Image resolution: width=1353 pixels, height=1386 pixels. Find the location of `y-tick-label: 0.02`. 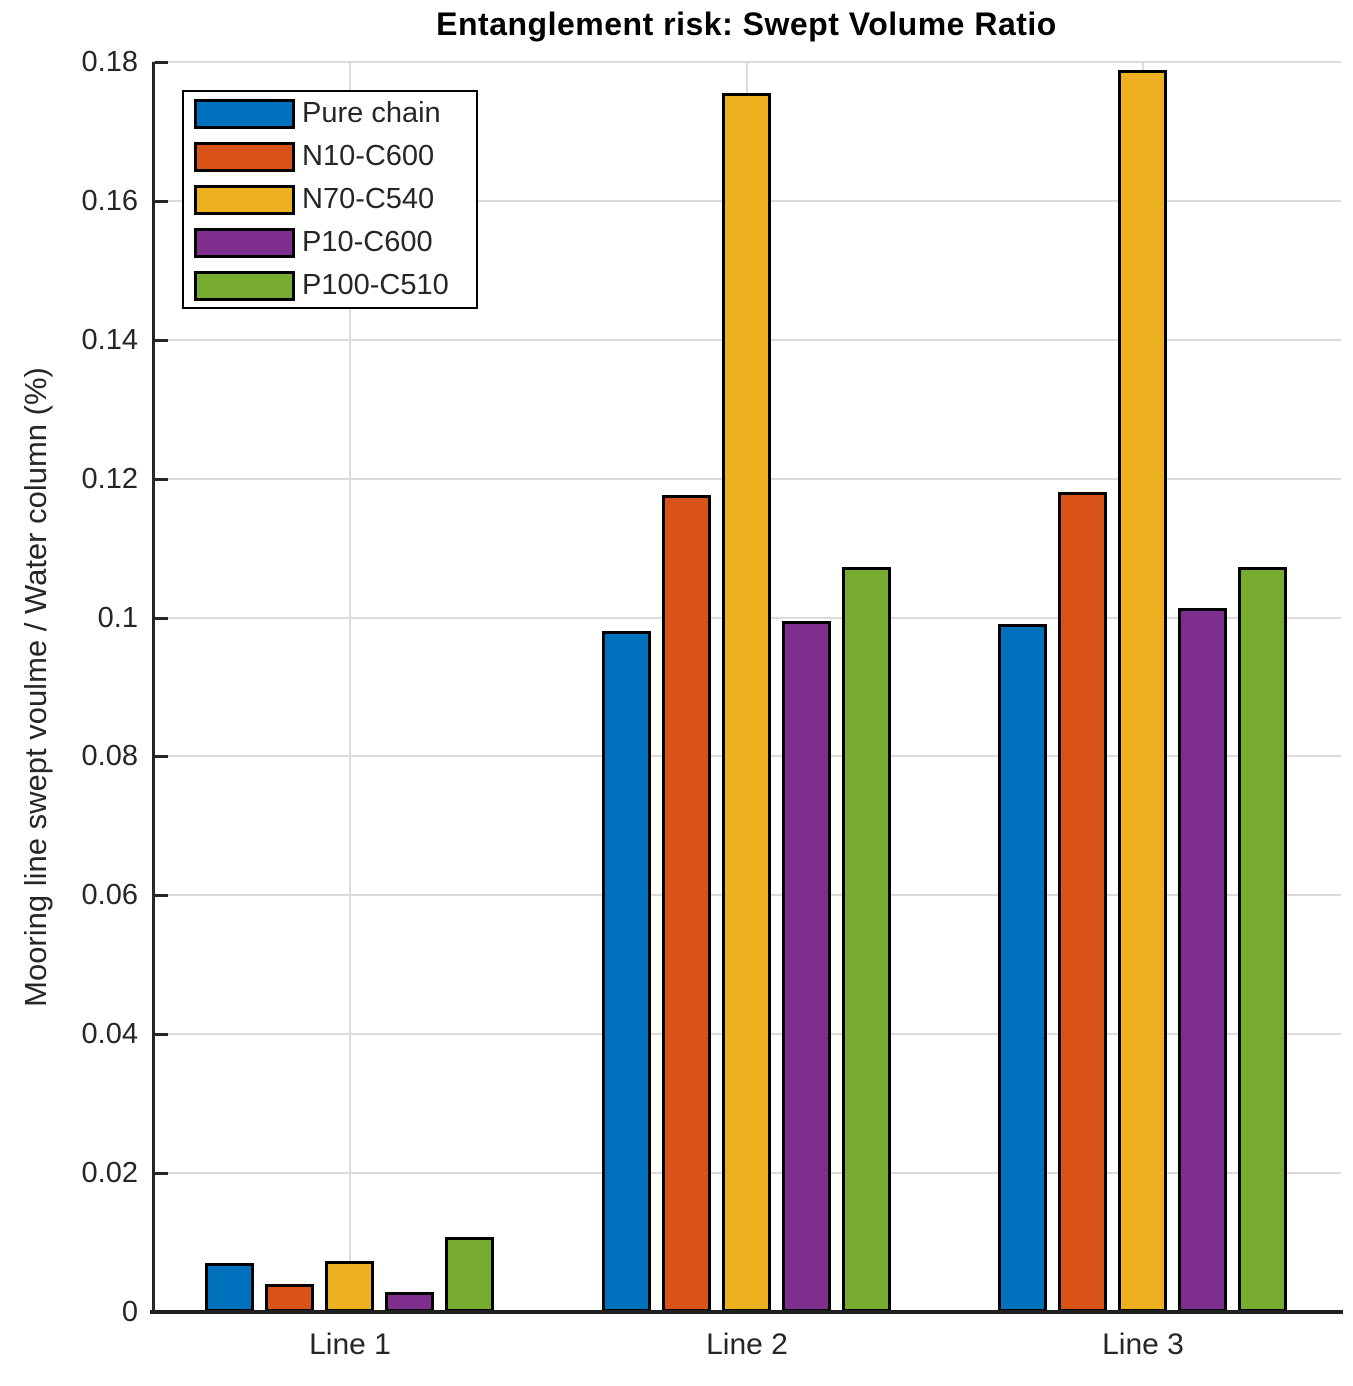

y-tick-label: 0.02 is located at coordinates (109, 1173).